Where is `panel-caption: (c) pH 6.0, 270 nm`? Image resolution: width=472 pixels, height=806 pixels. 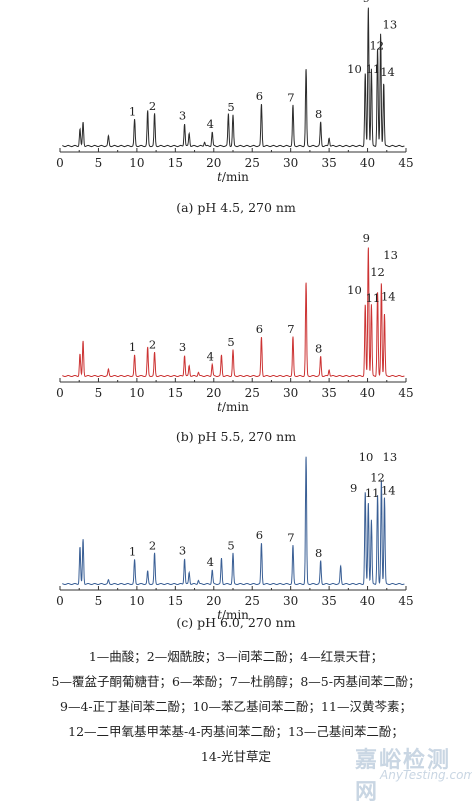
panel-caption: (c) pH 6.0, 270 nm is located at coordinates (235, 622).